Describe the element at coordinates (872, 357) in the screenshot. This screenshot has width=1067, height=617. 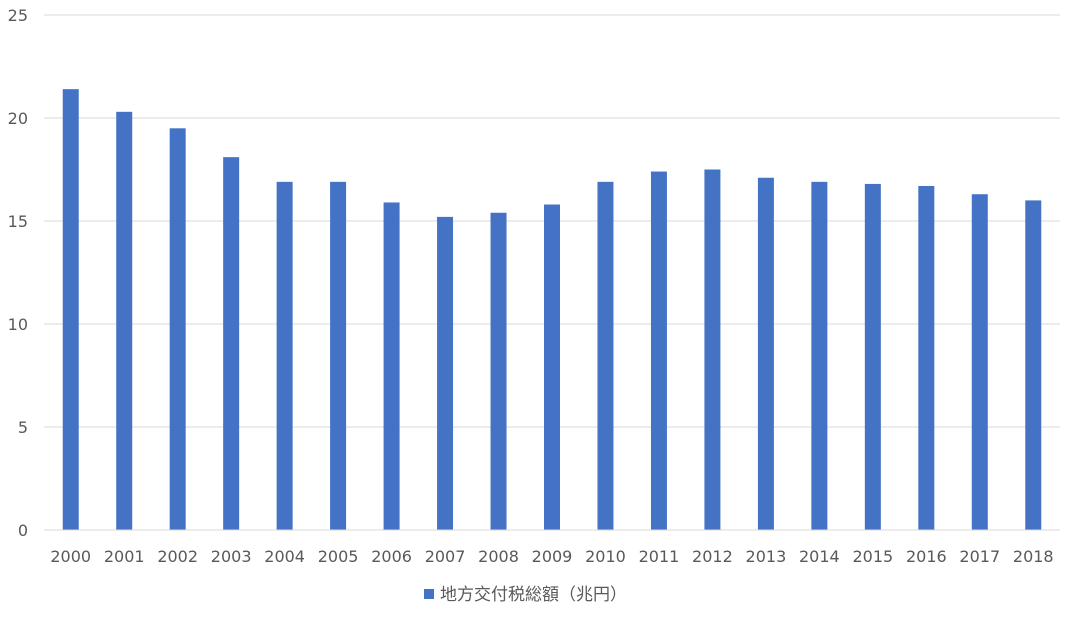
I see `bar-2015` at that location.